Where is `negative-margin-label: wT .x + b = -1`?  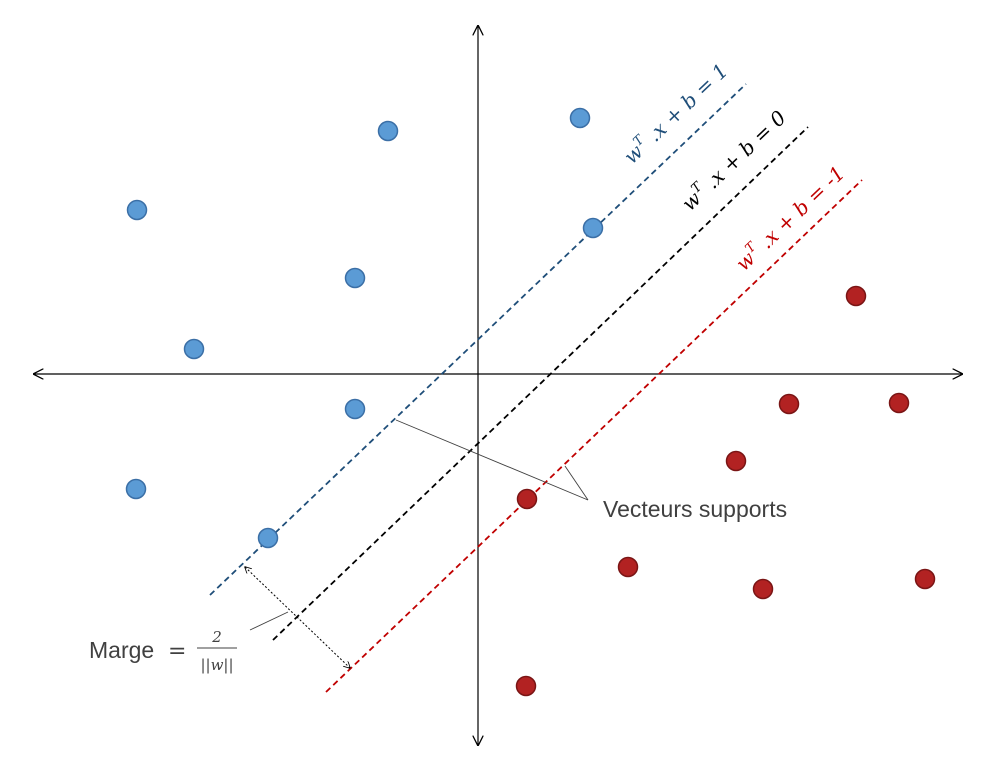
negative-margin-label: wT .x + b = -1 is located at coordinates (789, 217).